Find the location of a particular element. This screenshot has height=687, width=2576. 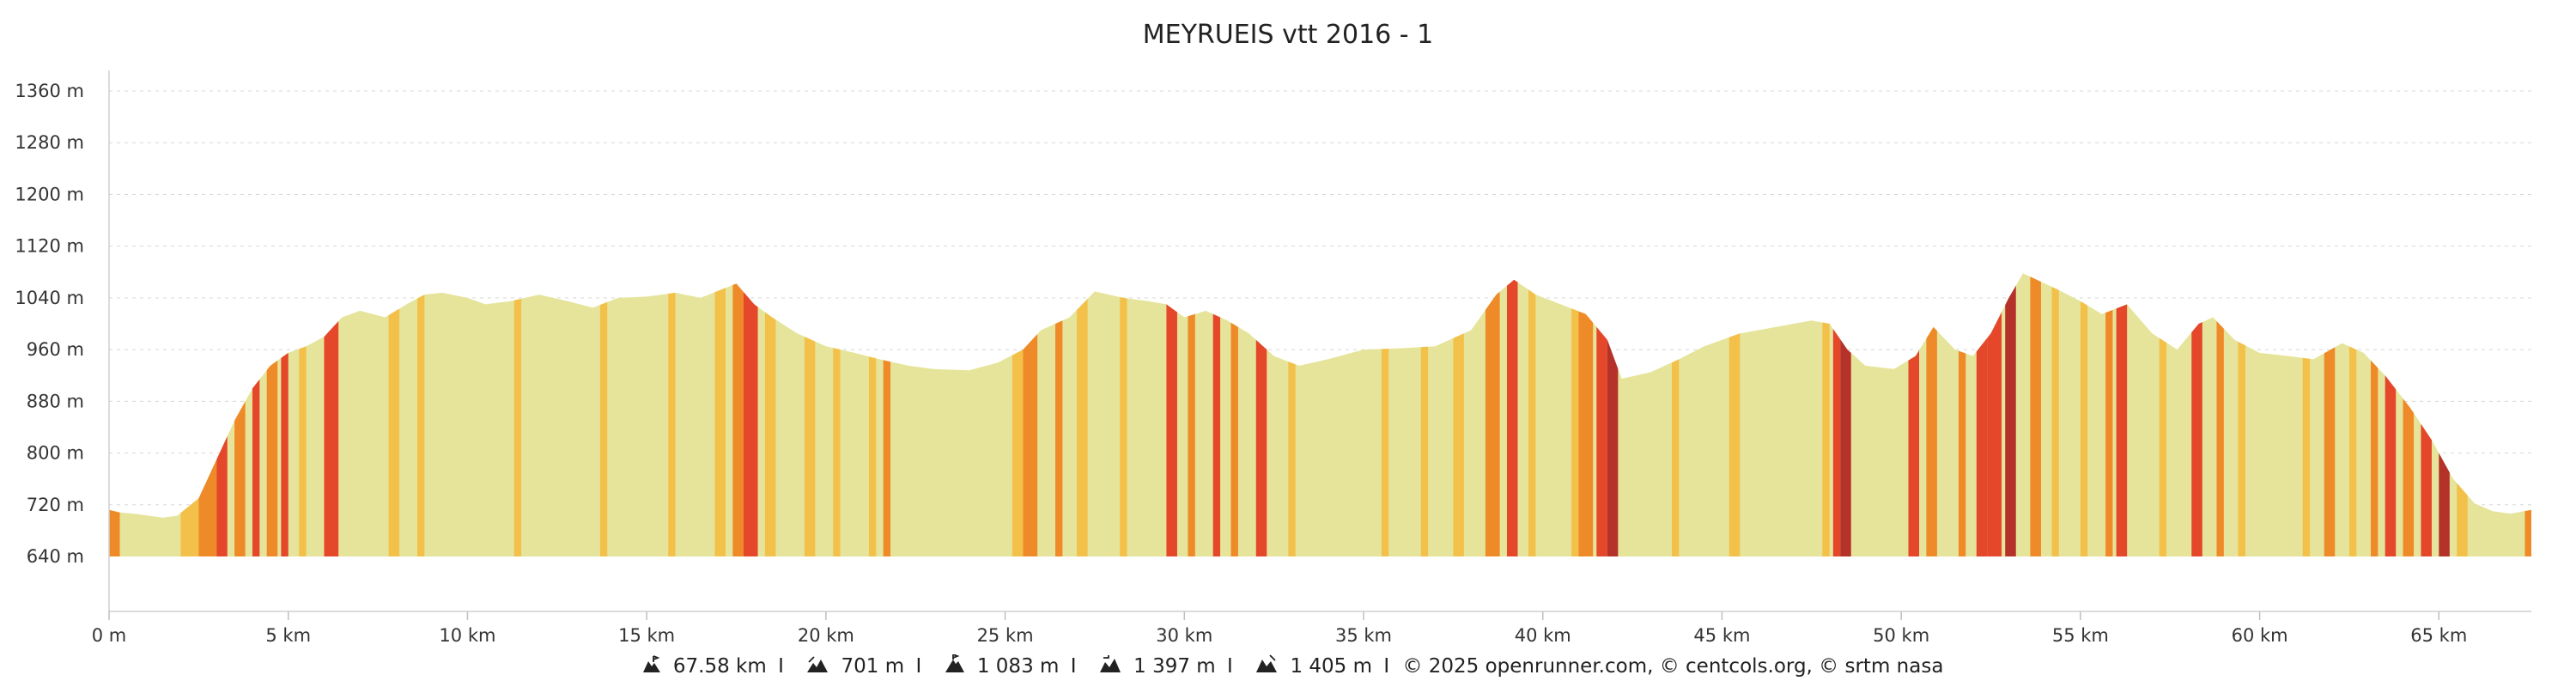

stat-max-altitude: 1 083 m is located at coordinates (1018, 666).